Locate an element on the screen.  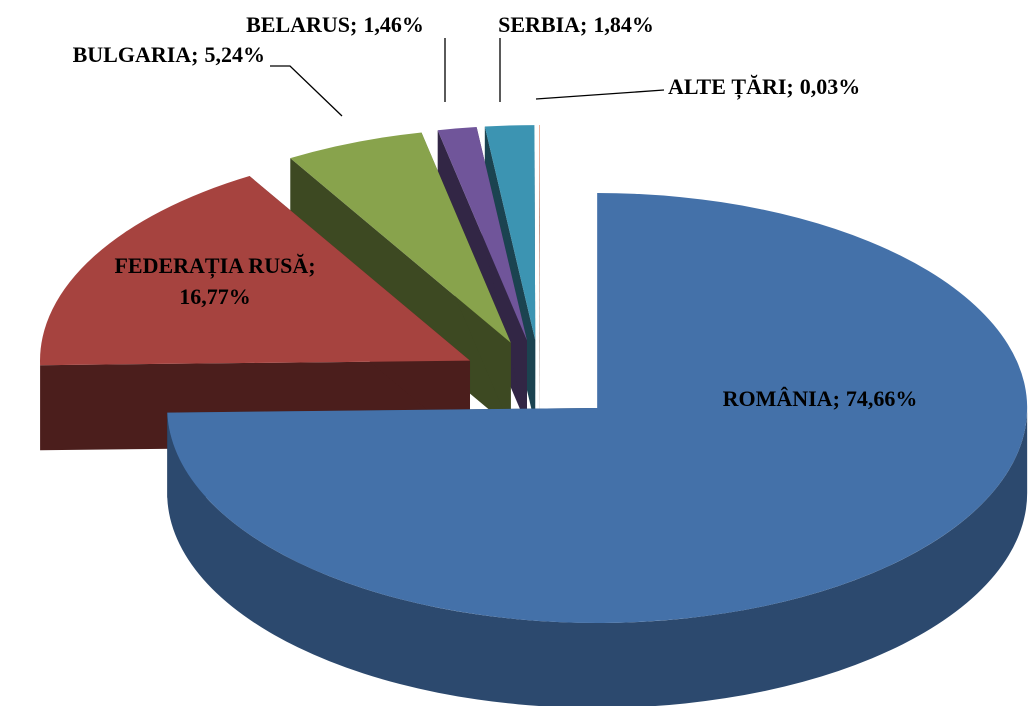
label-category: FEDERAȚIA RUSĂ is located at coordinates (211, 266).